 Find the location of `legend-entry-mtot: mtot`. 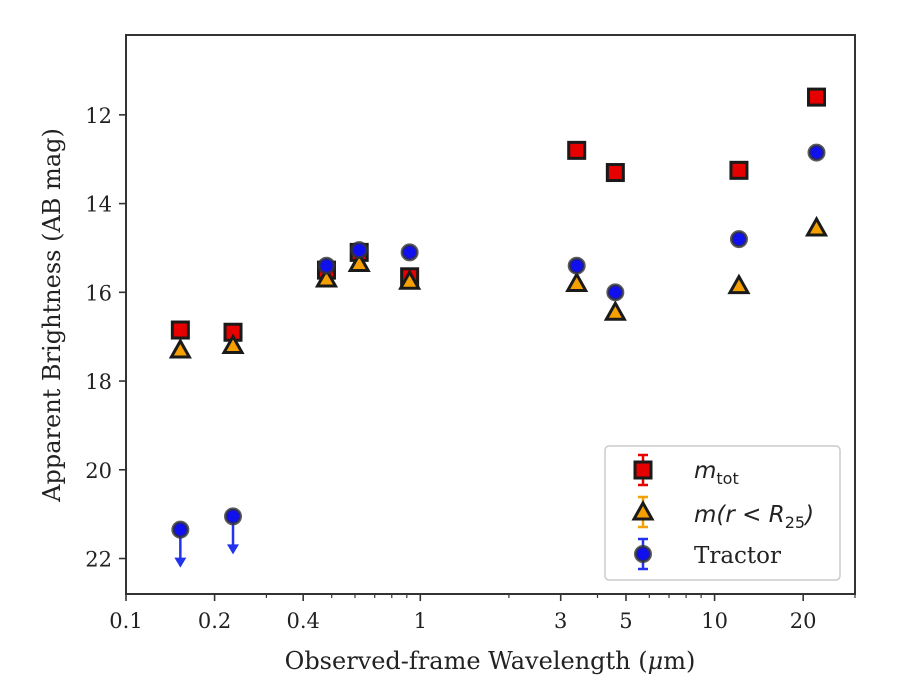

legend-entry-mtot: mtot is located at coordinates (716, 473).